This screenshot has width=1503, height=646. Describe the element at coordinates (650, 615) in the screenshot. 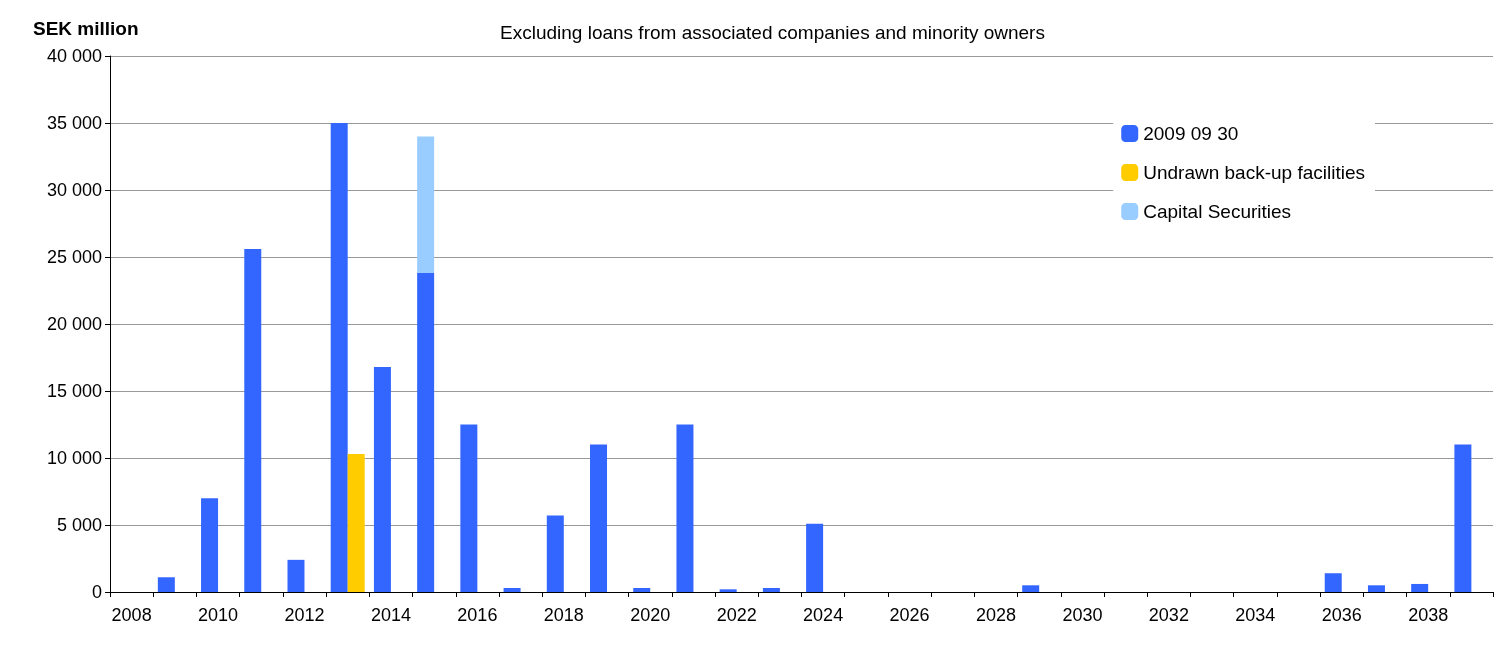

I see `x-tick-label: 2020` at that location.